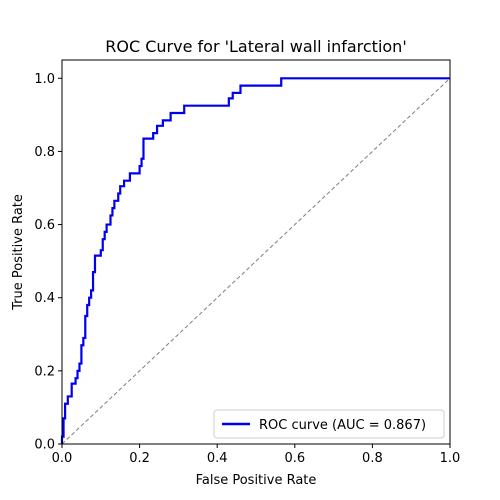  What do you see at coordinates (256, 480) in the screenshot?
I see `x-axis-label: False Positive Rate` at bounding box center [256, 480].